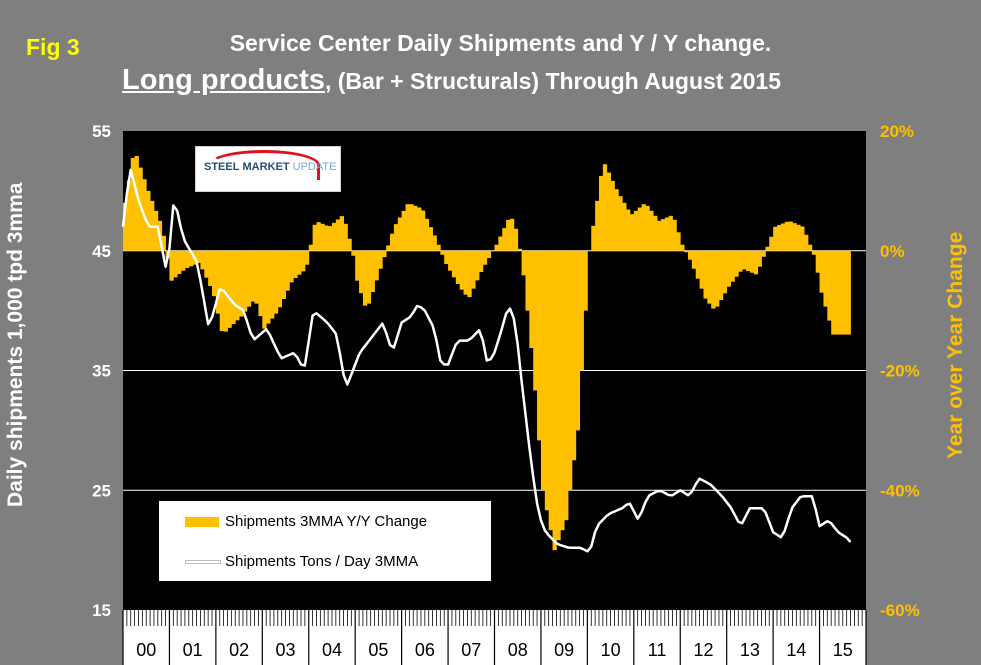  Describe the element at coordinates (897, 131) in the screenshot. I see `y-tick-right: 20%` at that location.